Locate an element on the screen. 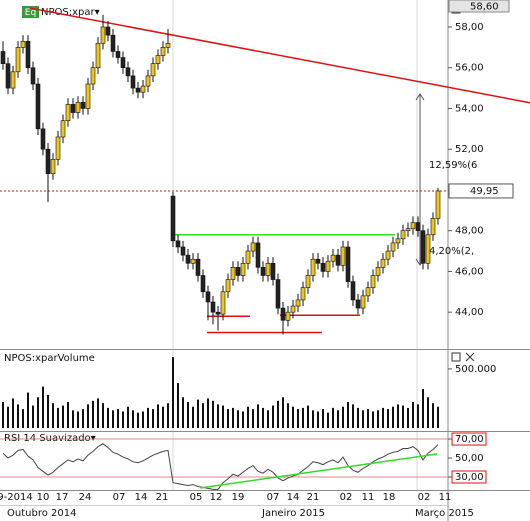 The height and width of the screenshot is (521, 530). price-box is located at coordinates (481, 191).